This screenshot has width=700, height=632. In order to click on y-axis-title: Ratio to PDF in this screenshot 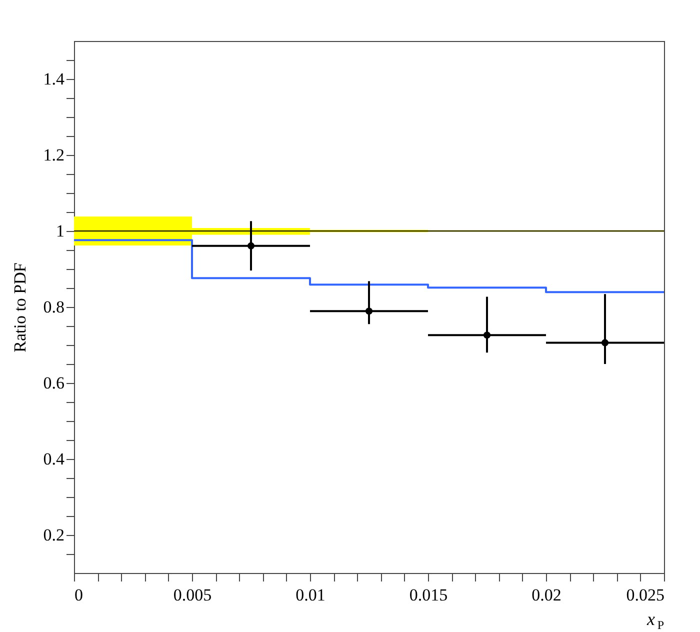, I will do `click(20, 307)`.